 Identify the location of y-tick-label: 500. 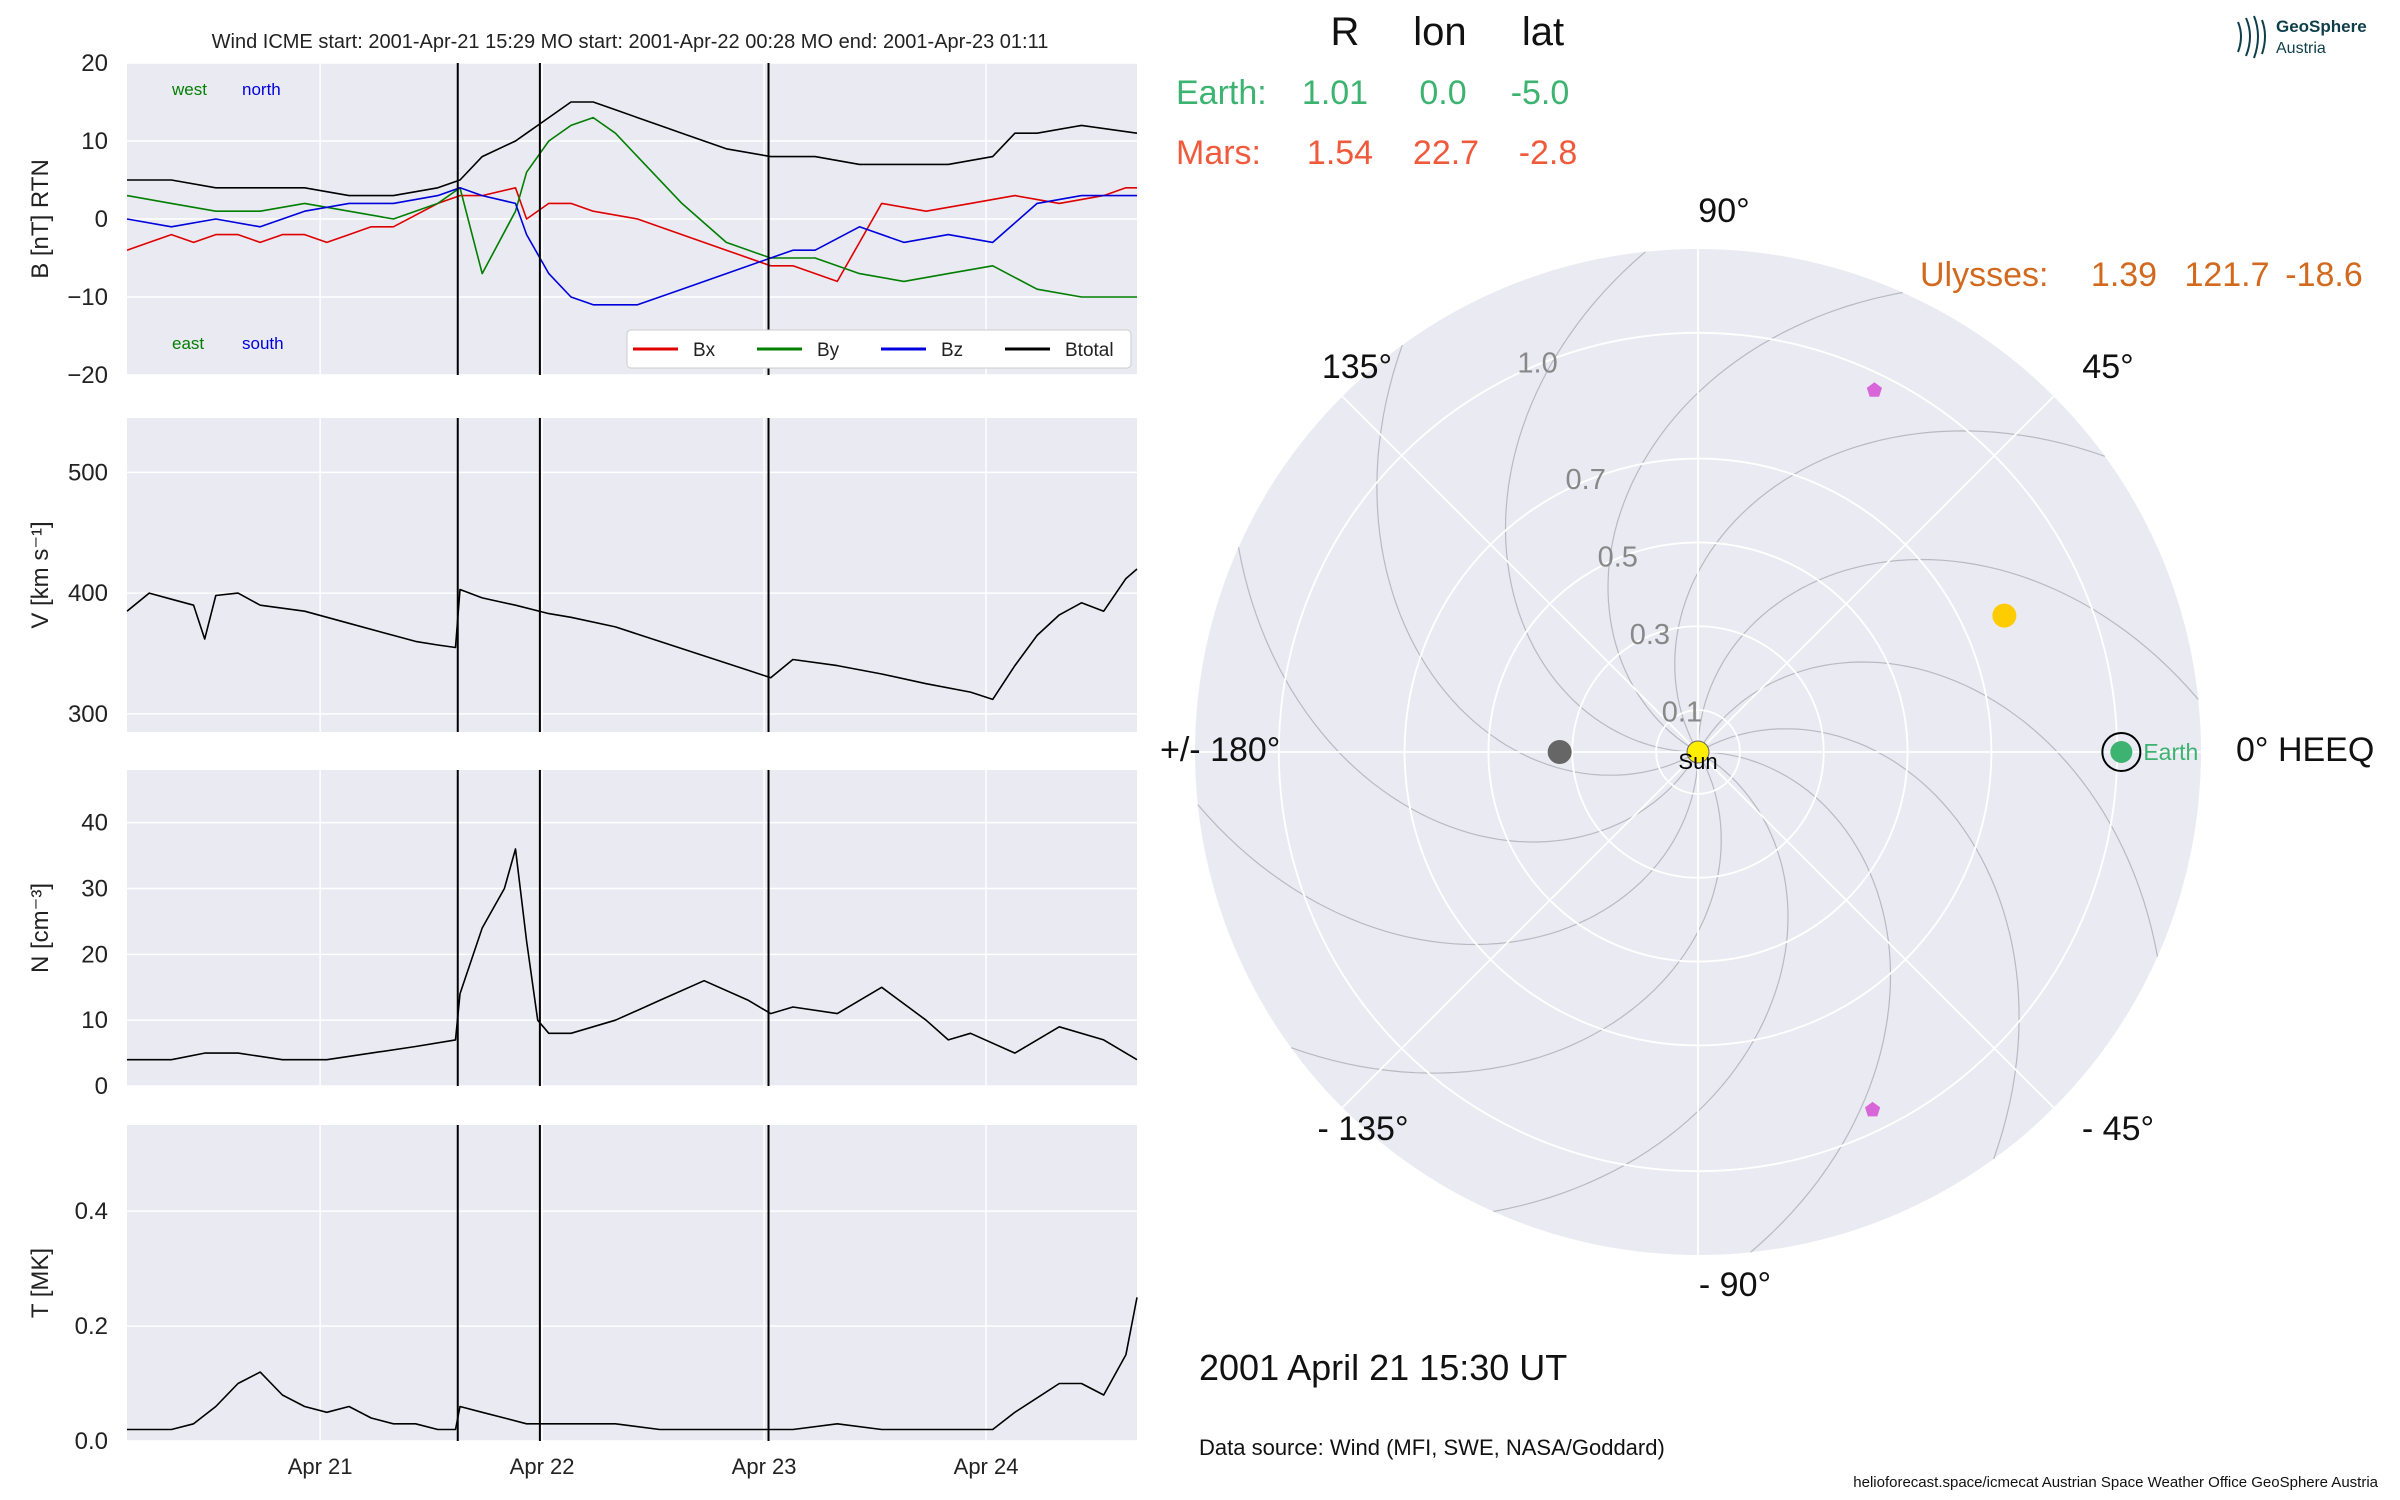
(88, 472).